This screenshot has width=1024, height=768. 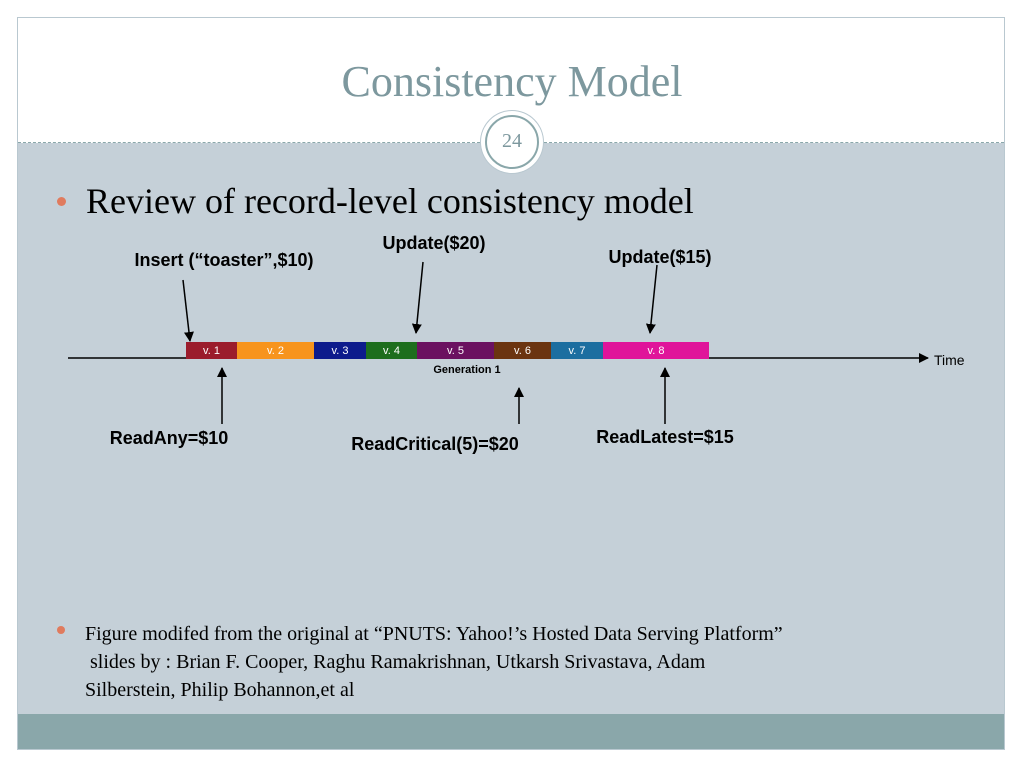 I want to click on footer-band, so click(x=511, y=731).